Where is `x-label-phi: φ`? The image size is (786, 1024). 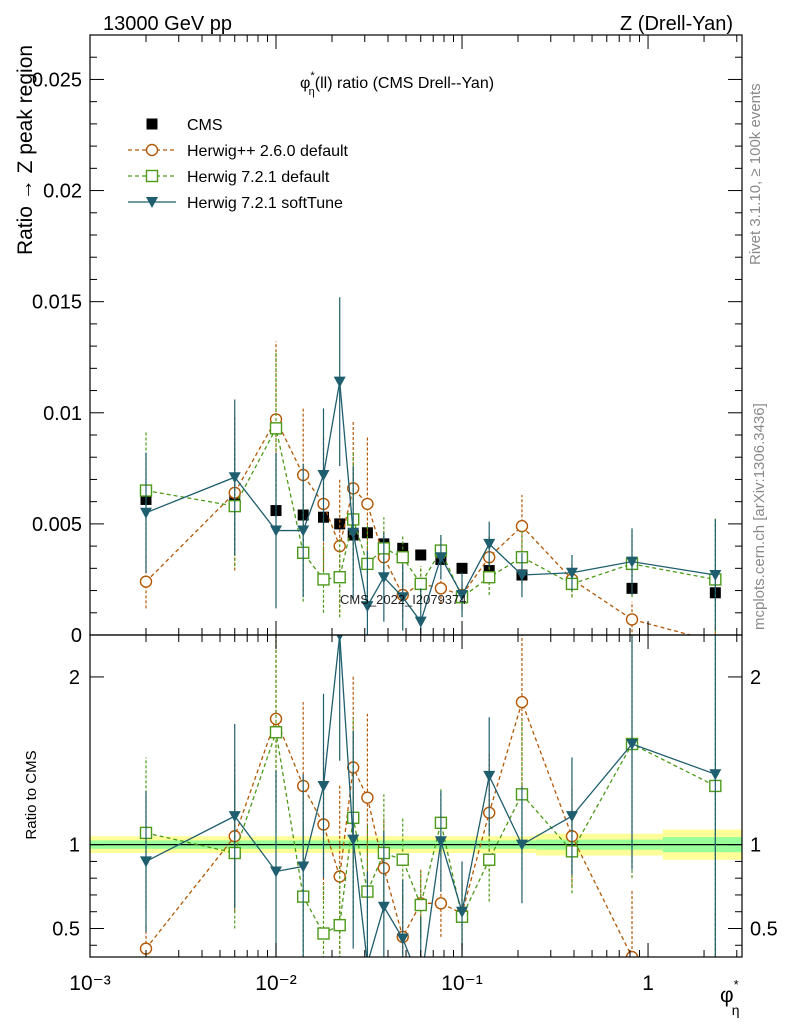 x-label-phi: φ is located at coordinates (727, 995).